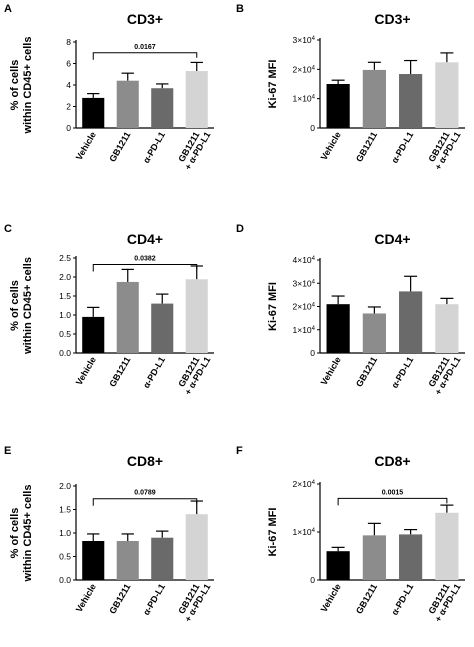 The width and height of the screenshot is (474, 647). What do you see at coordinates (68, 42) in the screenshot?
I see `y-tick-label: 8` at bounding box center [68, 42].